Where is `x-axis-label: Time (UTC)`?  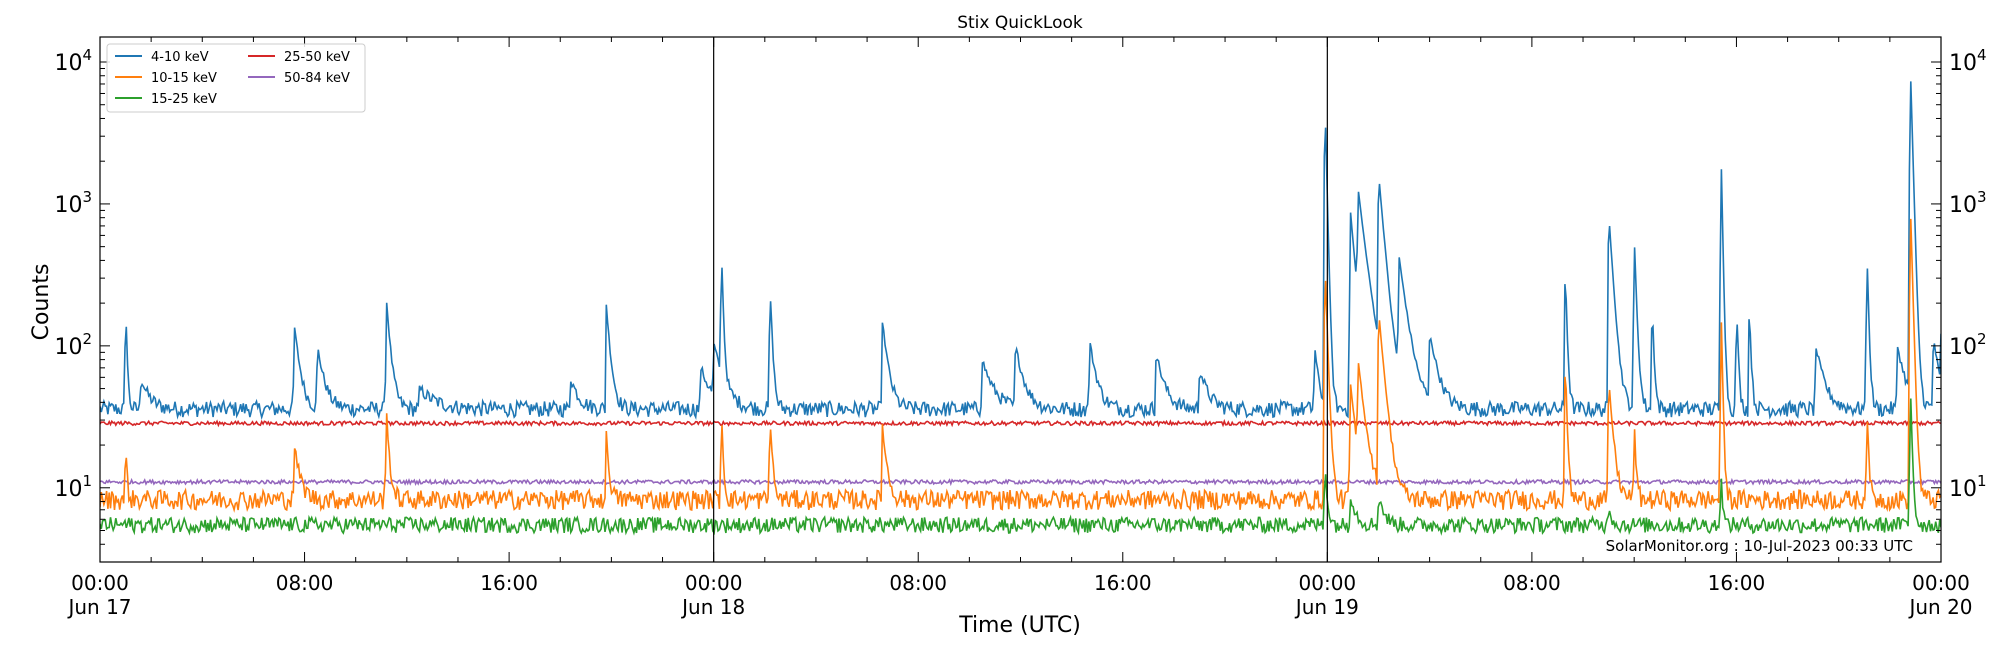
x-axis-label: Time (UTC) is located at coordinates (1019, 625).